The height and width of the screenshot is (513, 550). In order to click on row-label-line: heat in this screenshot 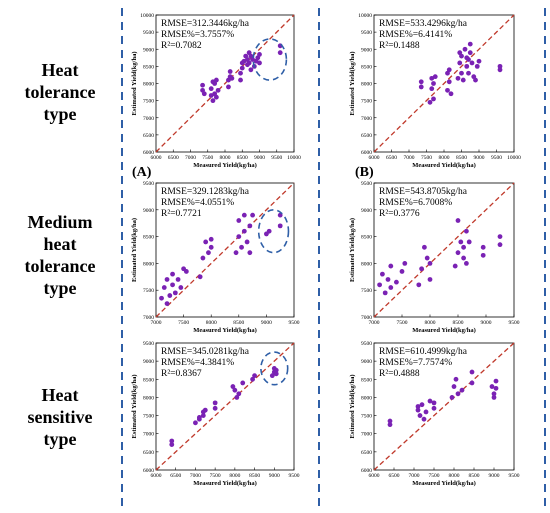, I will do `click(60, 244)`.